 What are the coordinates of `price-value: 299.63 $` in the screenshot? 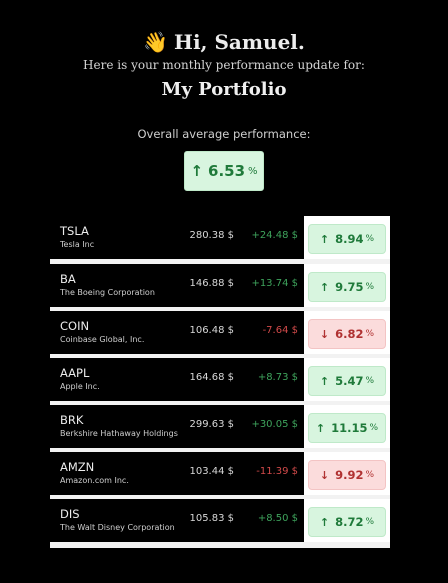 It's located at (211, 424).